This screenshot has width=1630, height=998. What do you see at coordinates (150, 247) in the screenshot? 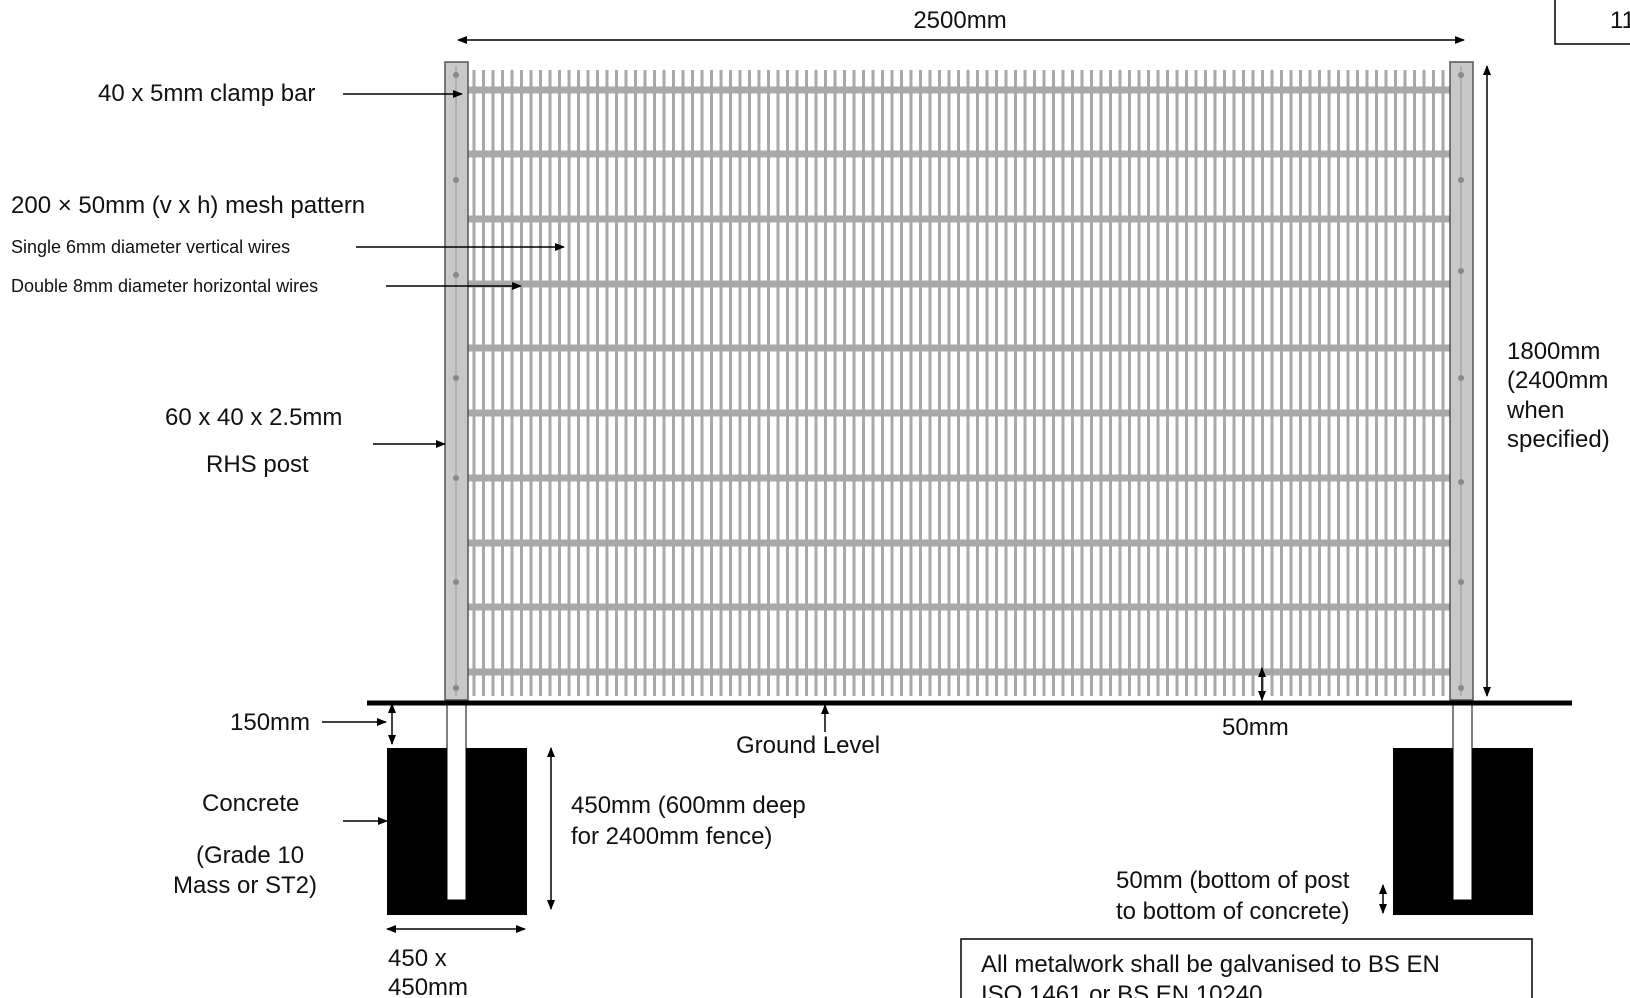
I see `vertical-wires-label: Single 6mm diameter vertical wires` at bounding box center [150, 247].